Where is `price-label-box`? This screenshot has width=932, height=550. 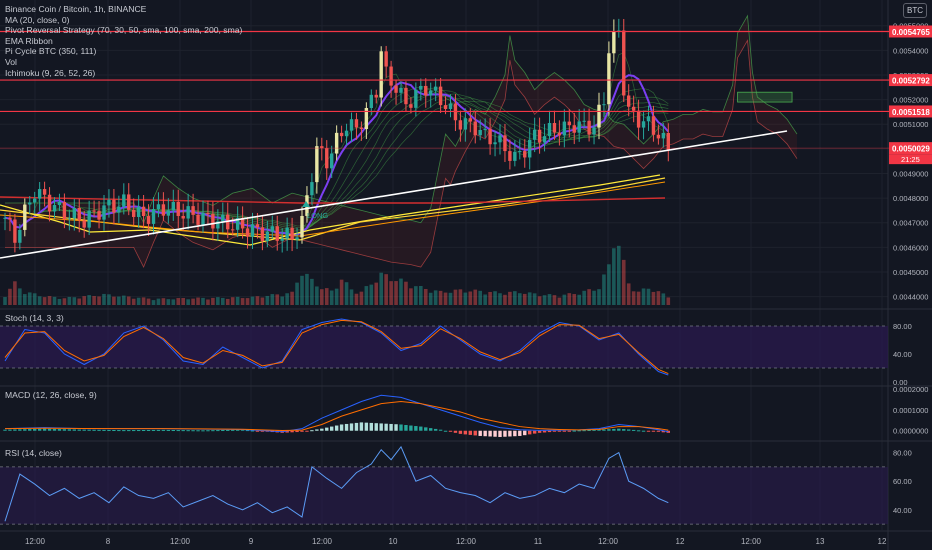
price-label-box is located at coordinates (910, 31).